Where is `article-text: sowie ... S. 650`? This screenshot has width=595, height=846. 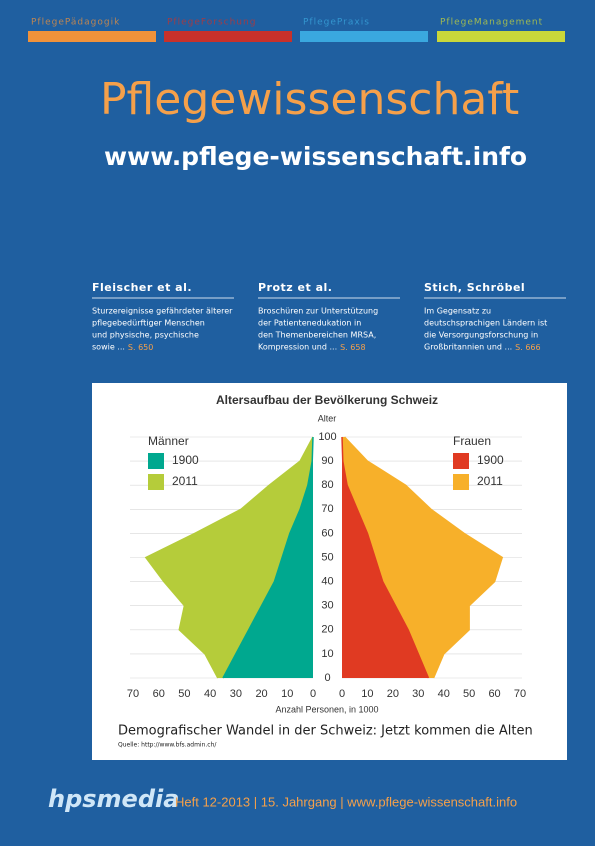
article-text: sowie ... S. 650 is located at coordinates (122, 347).